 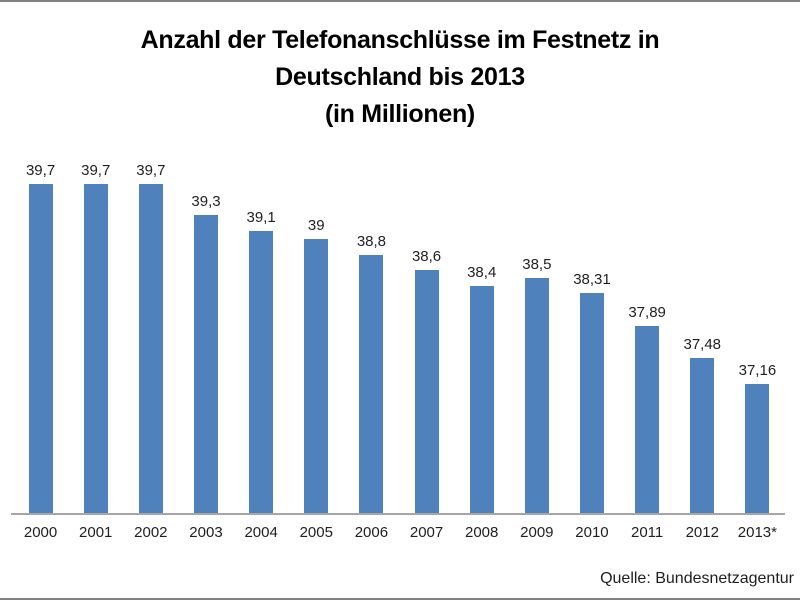 I want to click on bar-column: 38,5, so click(x=536, y=333).